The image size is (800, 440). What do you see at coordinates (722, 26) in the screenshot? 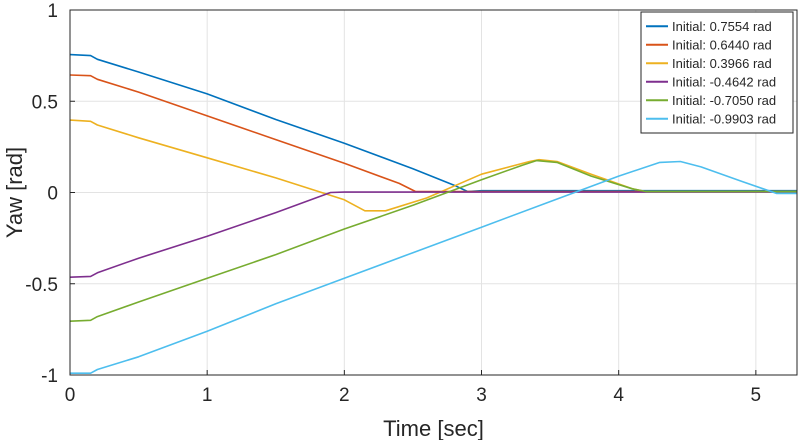
I see `legend-entry-label: Initial: 0.7554 rad` at bounding box center [722, 26].